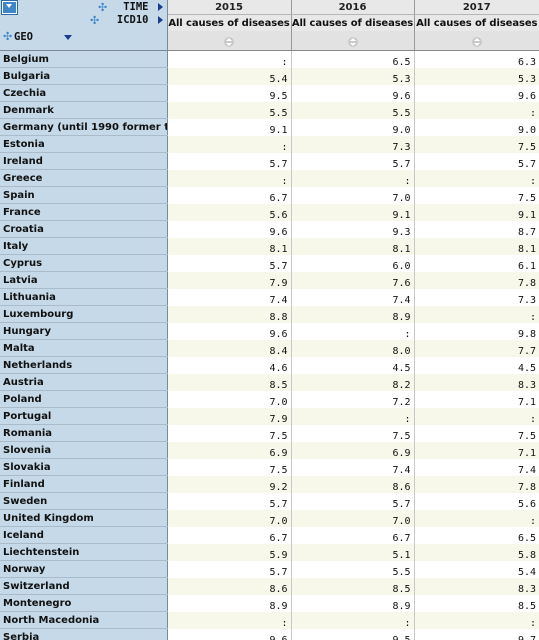  What do you see at coordinates (84, 314) in the screenshot?
I see `geo-row-label: Luxembourg` at bounding box center [84, 314].